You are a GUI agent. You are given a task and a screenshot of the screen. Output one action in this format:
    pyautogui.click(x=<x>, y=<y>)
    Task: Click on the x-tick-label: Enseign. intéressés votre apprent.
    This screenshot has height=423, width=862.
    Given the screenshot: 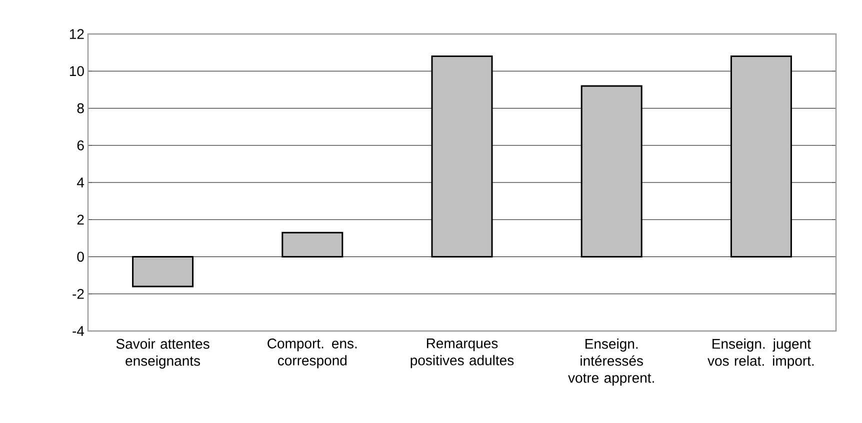 What is the action you would take?
    pyautogui.click(x=611, y=362)
    